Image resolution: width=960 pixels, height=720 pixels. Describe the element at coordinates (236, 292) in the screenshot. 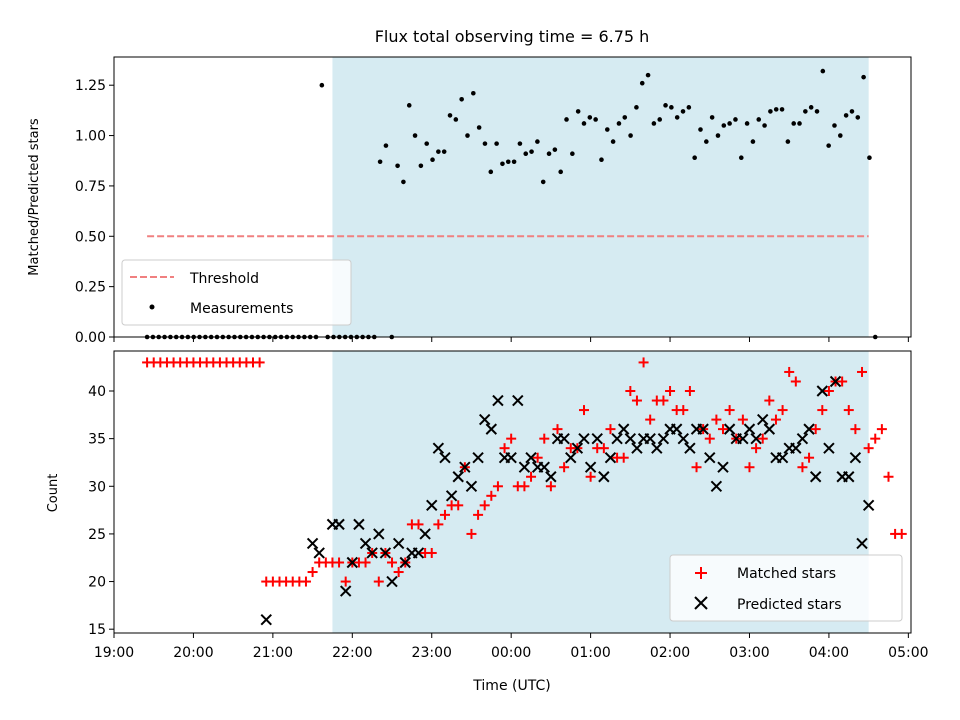

I see `top-legend-box` at that location.